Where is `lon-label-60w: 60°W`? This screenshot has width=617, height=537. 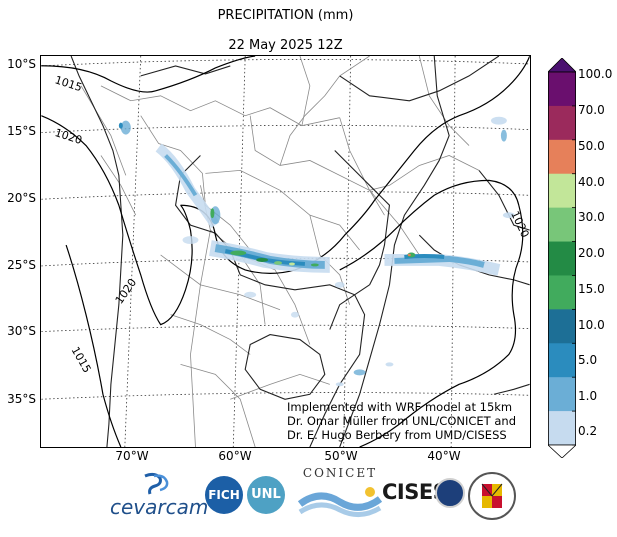
lon-label-60w: 60°W is located at coordinates (235, 456).